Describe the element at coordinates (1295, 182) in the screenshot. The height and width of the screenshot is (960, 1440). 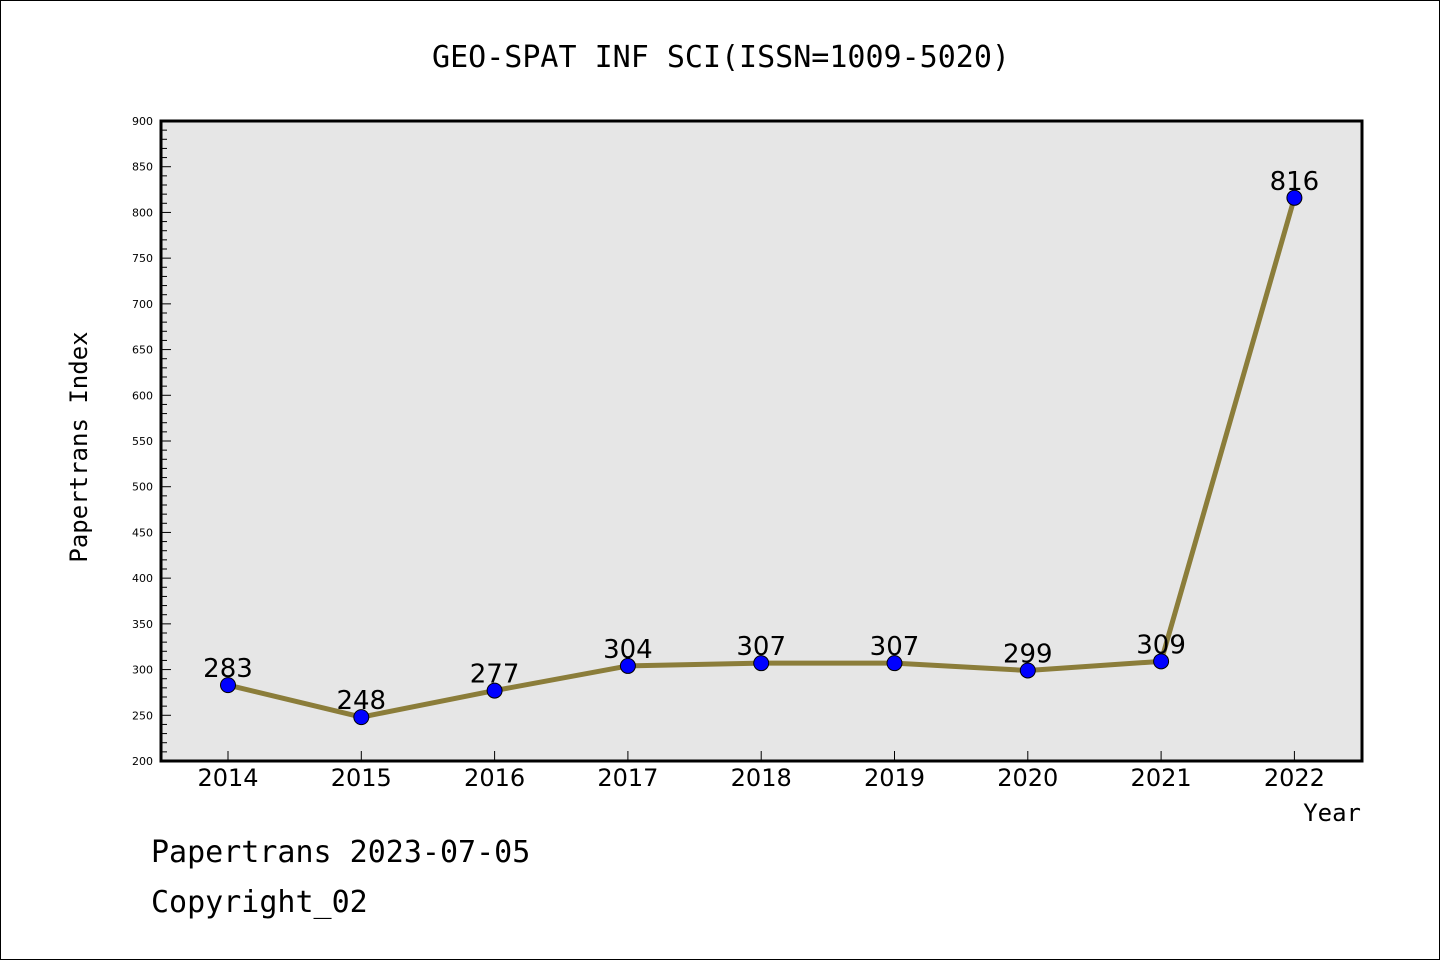
I see `data-label: 816` at that location.